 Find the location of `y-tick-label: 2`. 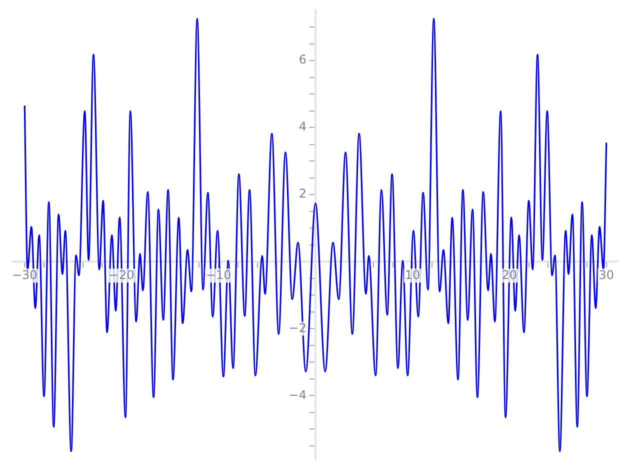

y-tick-label: 2 is located at coordinates (302, 193).